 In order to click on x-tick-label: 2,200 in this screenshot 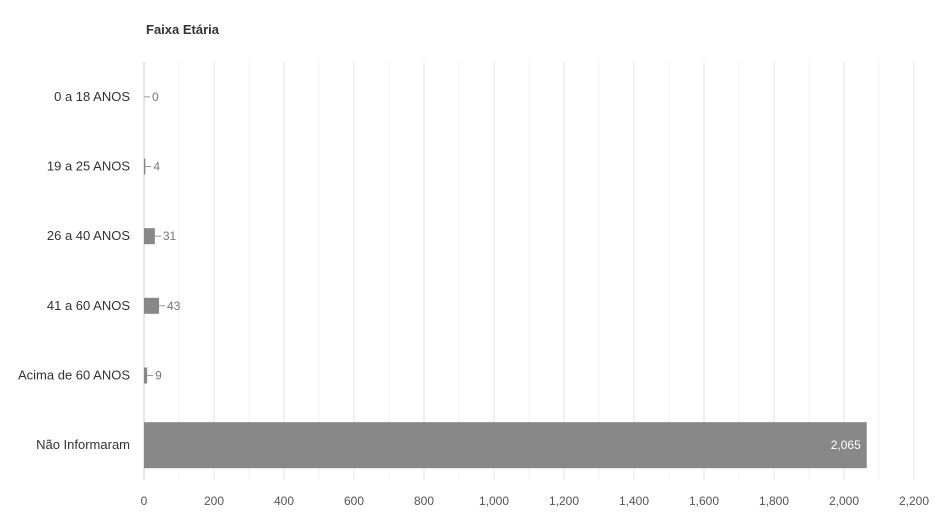, I will do `click(914, 501)`.